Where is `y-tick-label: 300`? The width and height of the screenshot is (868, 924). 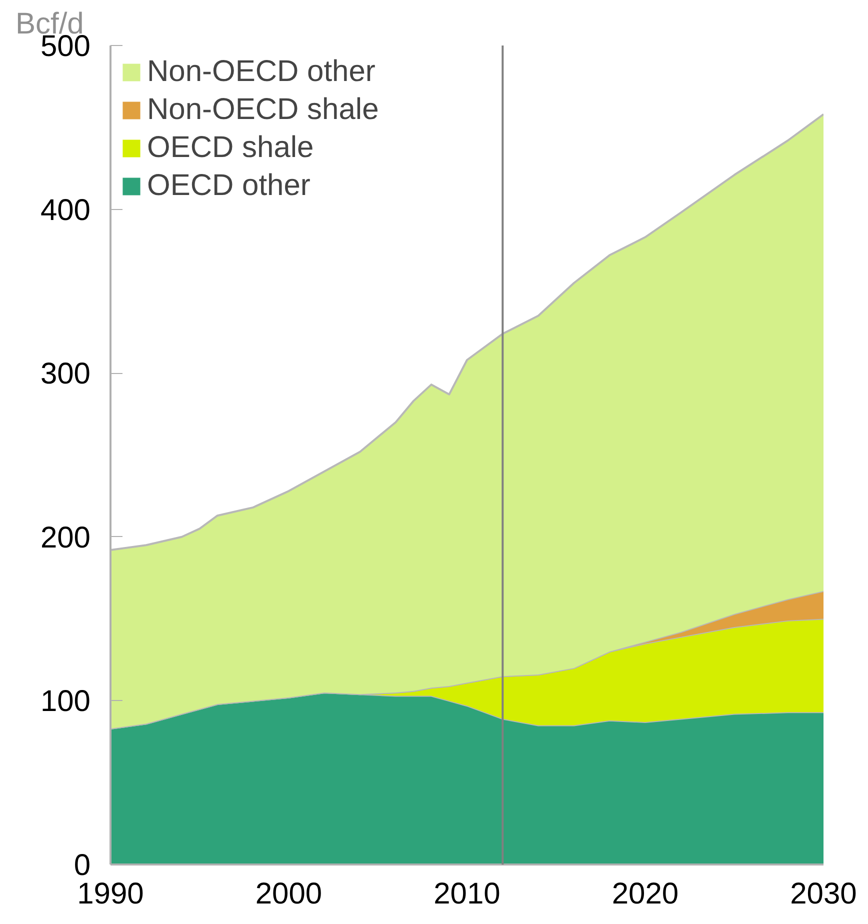 y-tick-label: 300 is located at coordinates (65, 374).